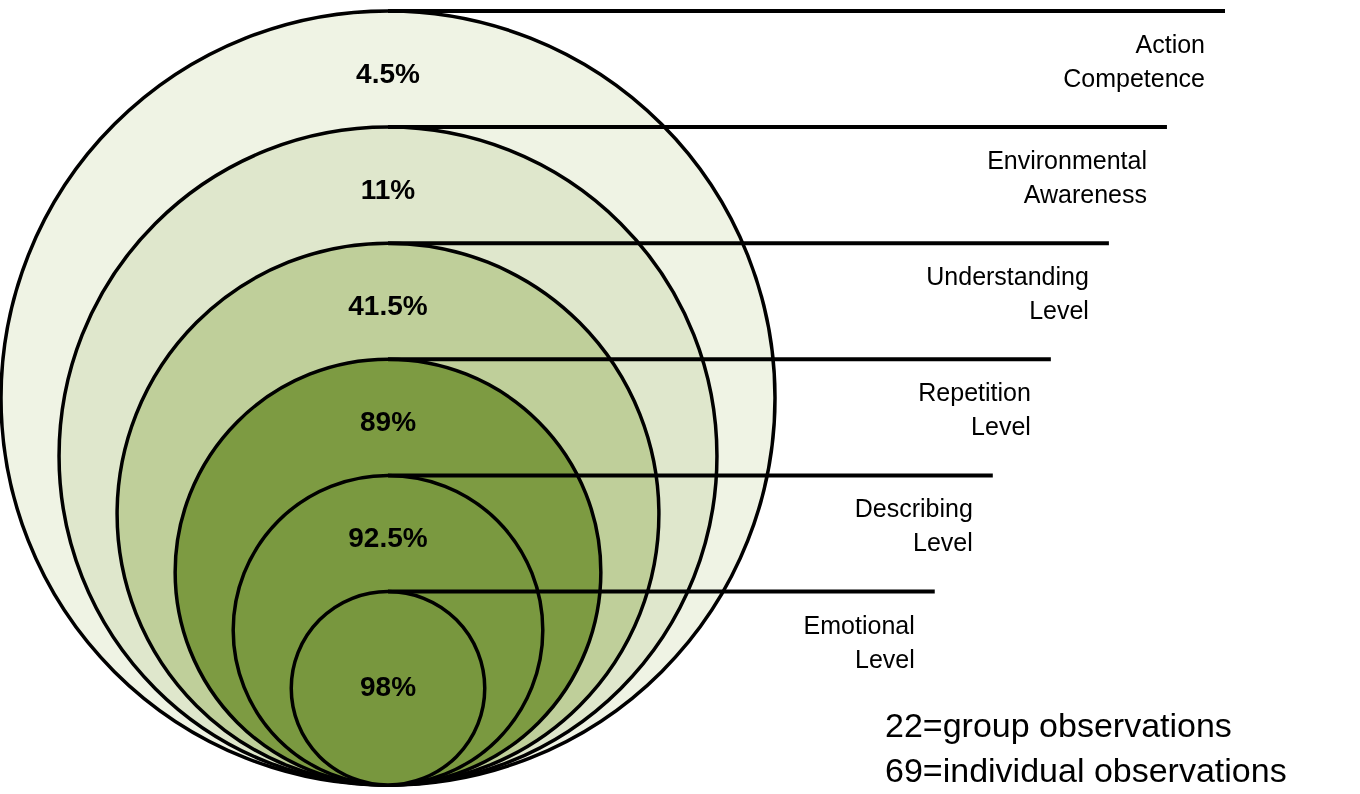 This screenshot has height=794, width=1360. What do you see at coordinates (974, 409) in the screenshot?
I see `category-label: Repetition Level` at bounding box center [974, 409].